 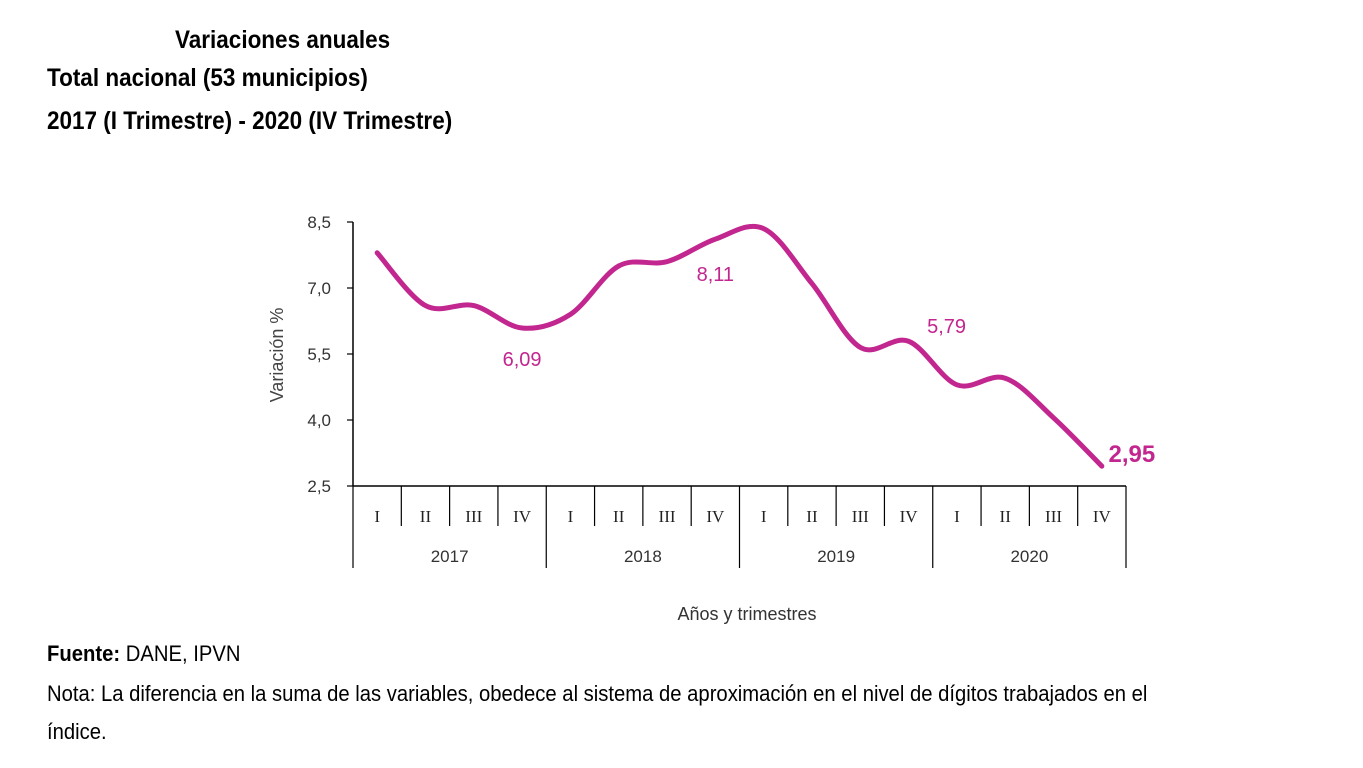 I want to click on year-label: 2017, so click(x=450, y=556).